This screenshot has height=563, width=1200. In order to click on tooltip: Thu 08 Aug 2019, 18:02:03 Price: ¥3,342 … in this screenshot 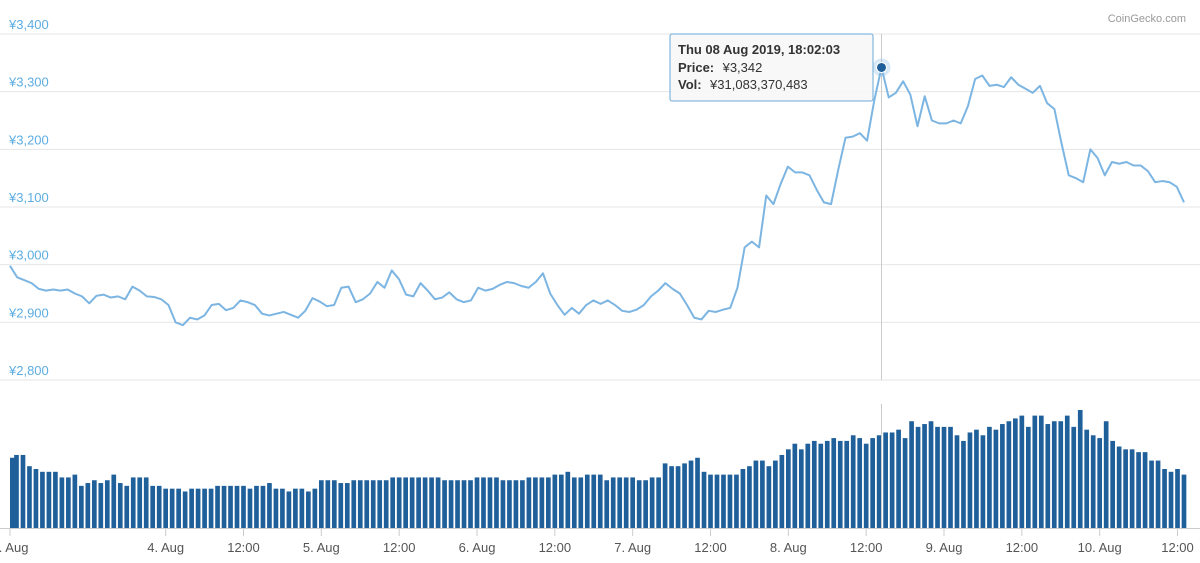, I will do `click(771, 67)`.